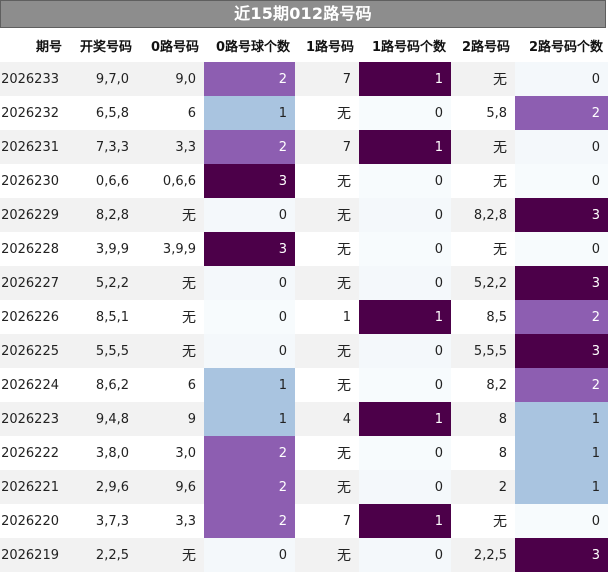 The width and height of the screenshot is (608, 572). Describe the element at coordinates (483, 317) in the screenshot. I see `cell-route2-numbers: 8,5` at that location.